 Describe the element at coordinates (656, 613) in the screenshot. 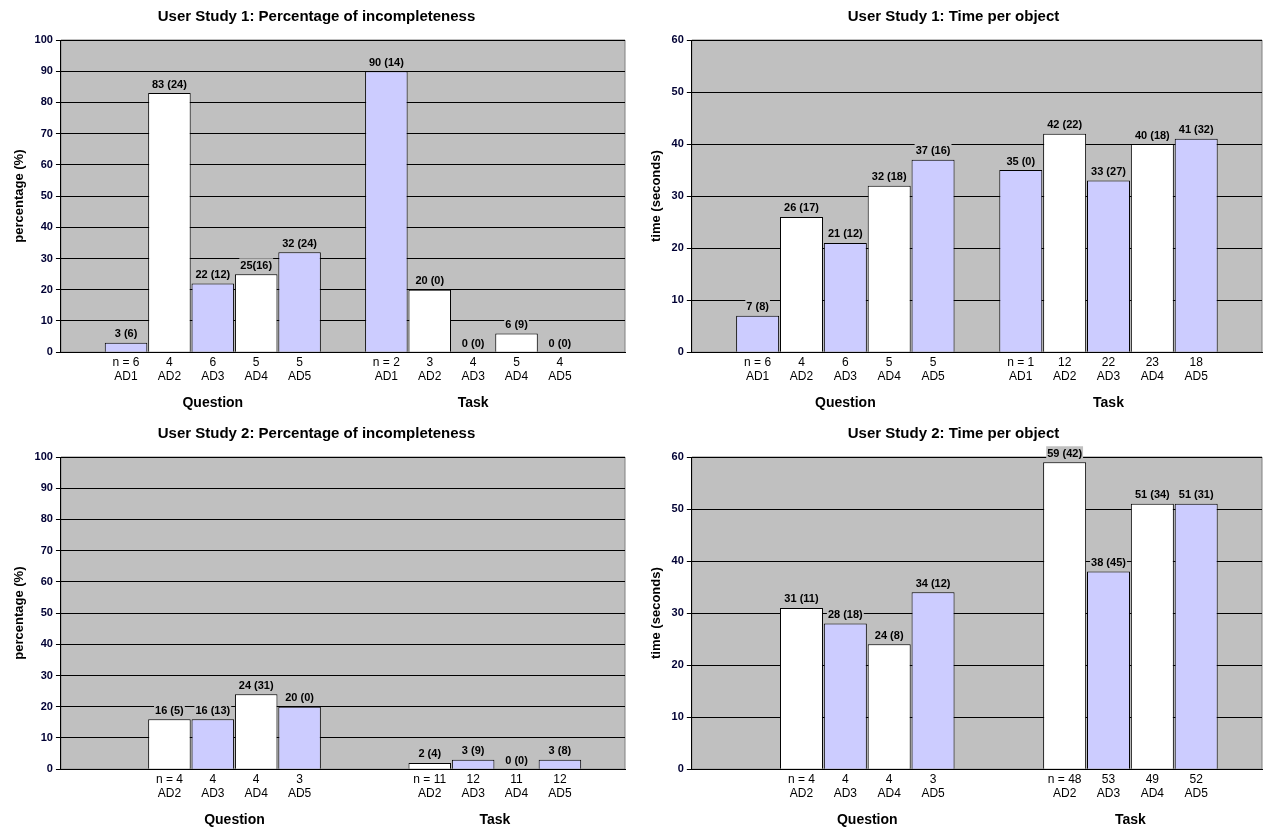

I see `y-axis-title: time (seconds)` at that location.